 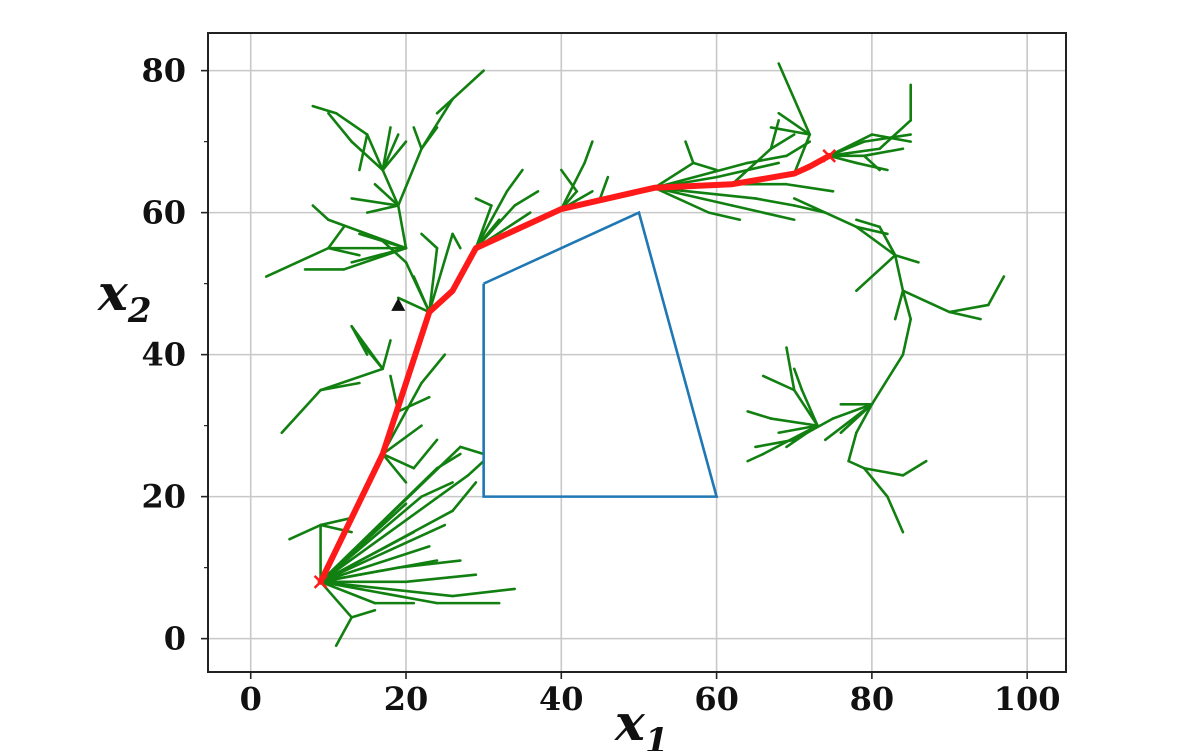 I want to click on x-tick-label: 40, so click(x=561, y=699).